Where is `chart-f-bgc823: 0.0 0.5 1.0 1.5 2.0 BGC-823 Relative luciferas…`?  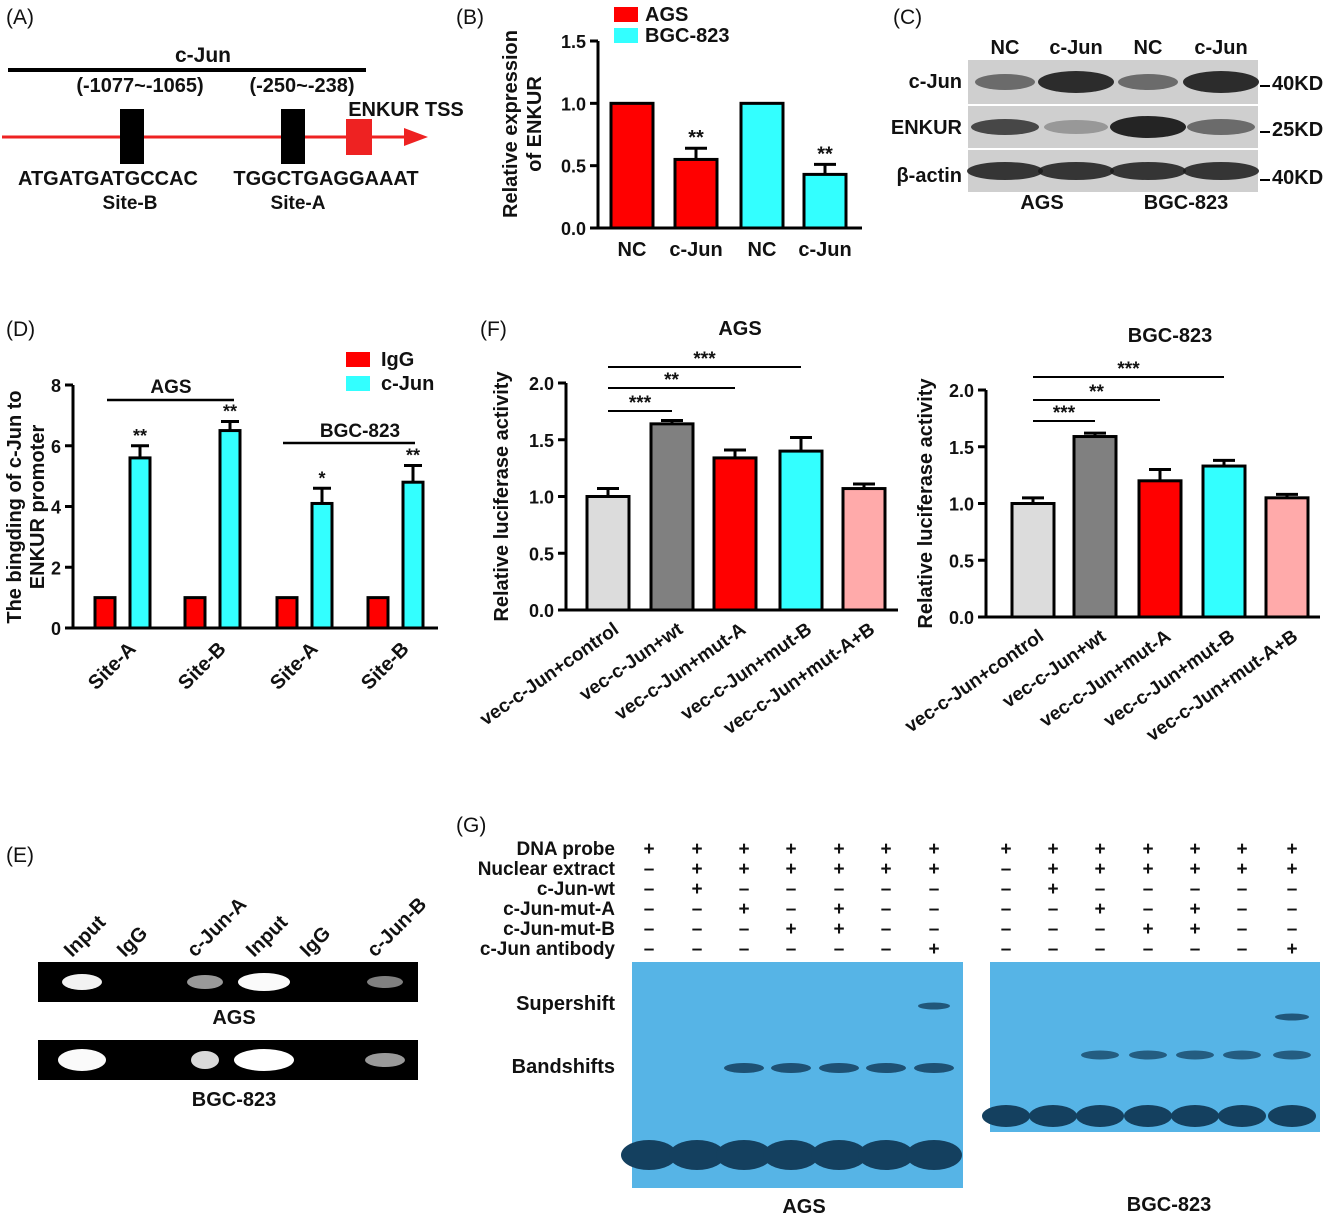 chart-f-bgc823: 0.0 0.5 1.0 1.5 2.0 BGC-823 Relative luciferas… is located at coordinates (1110, 535).